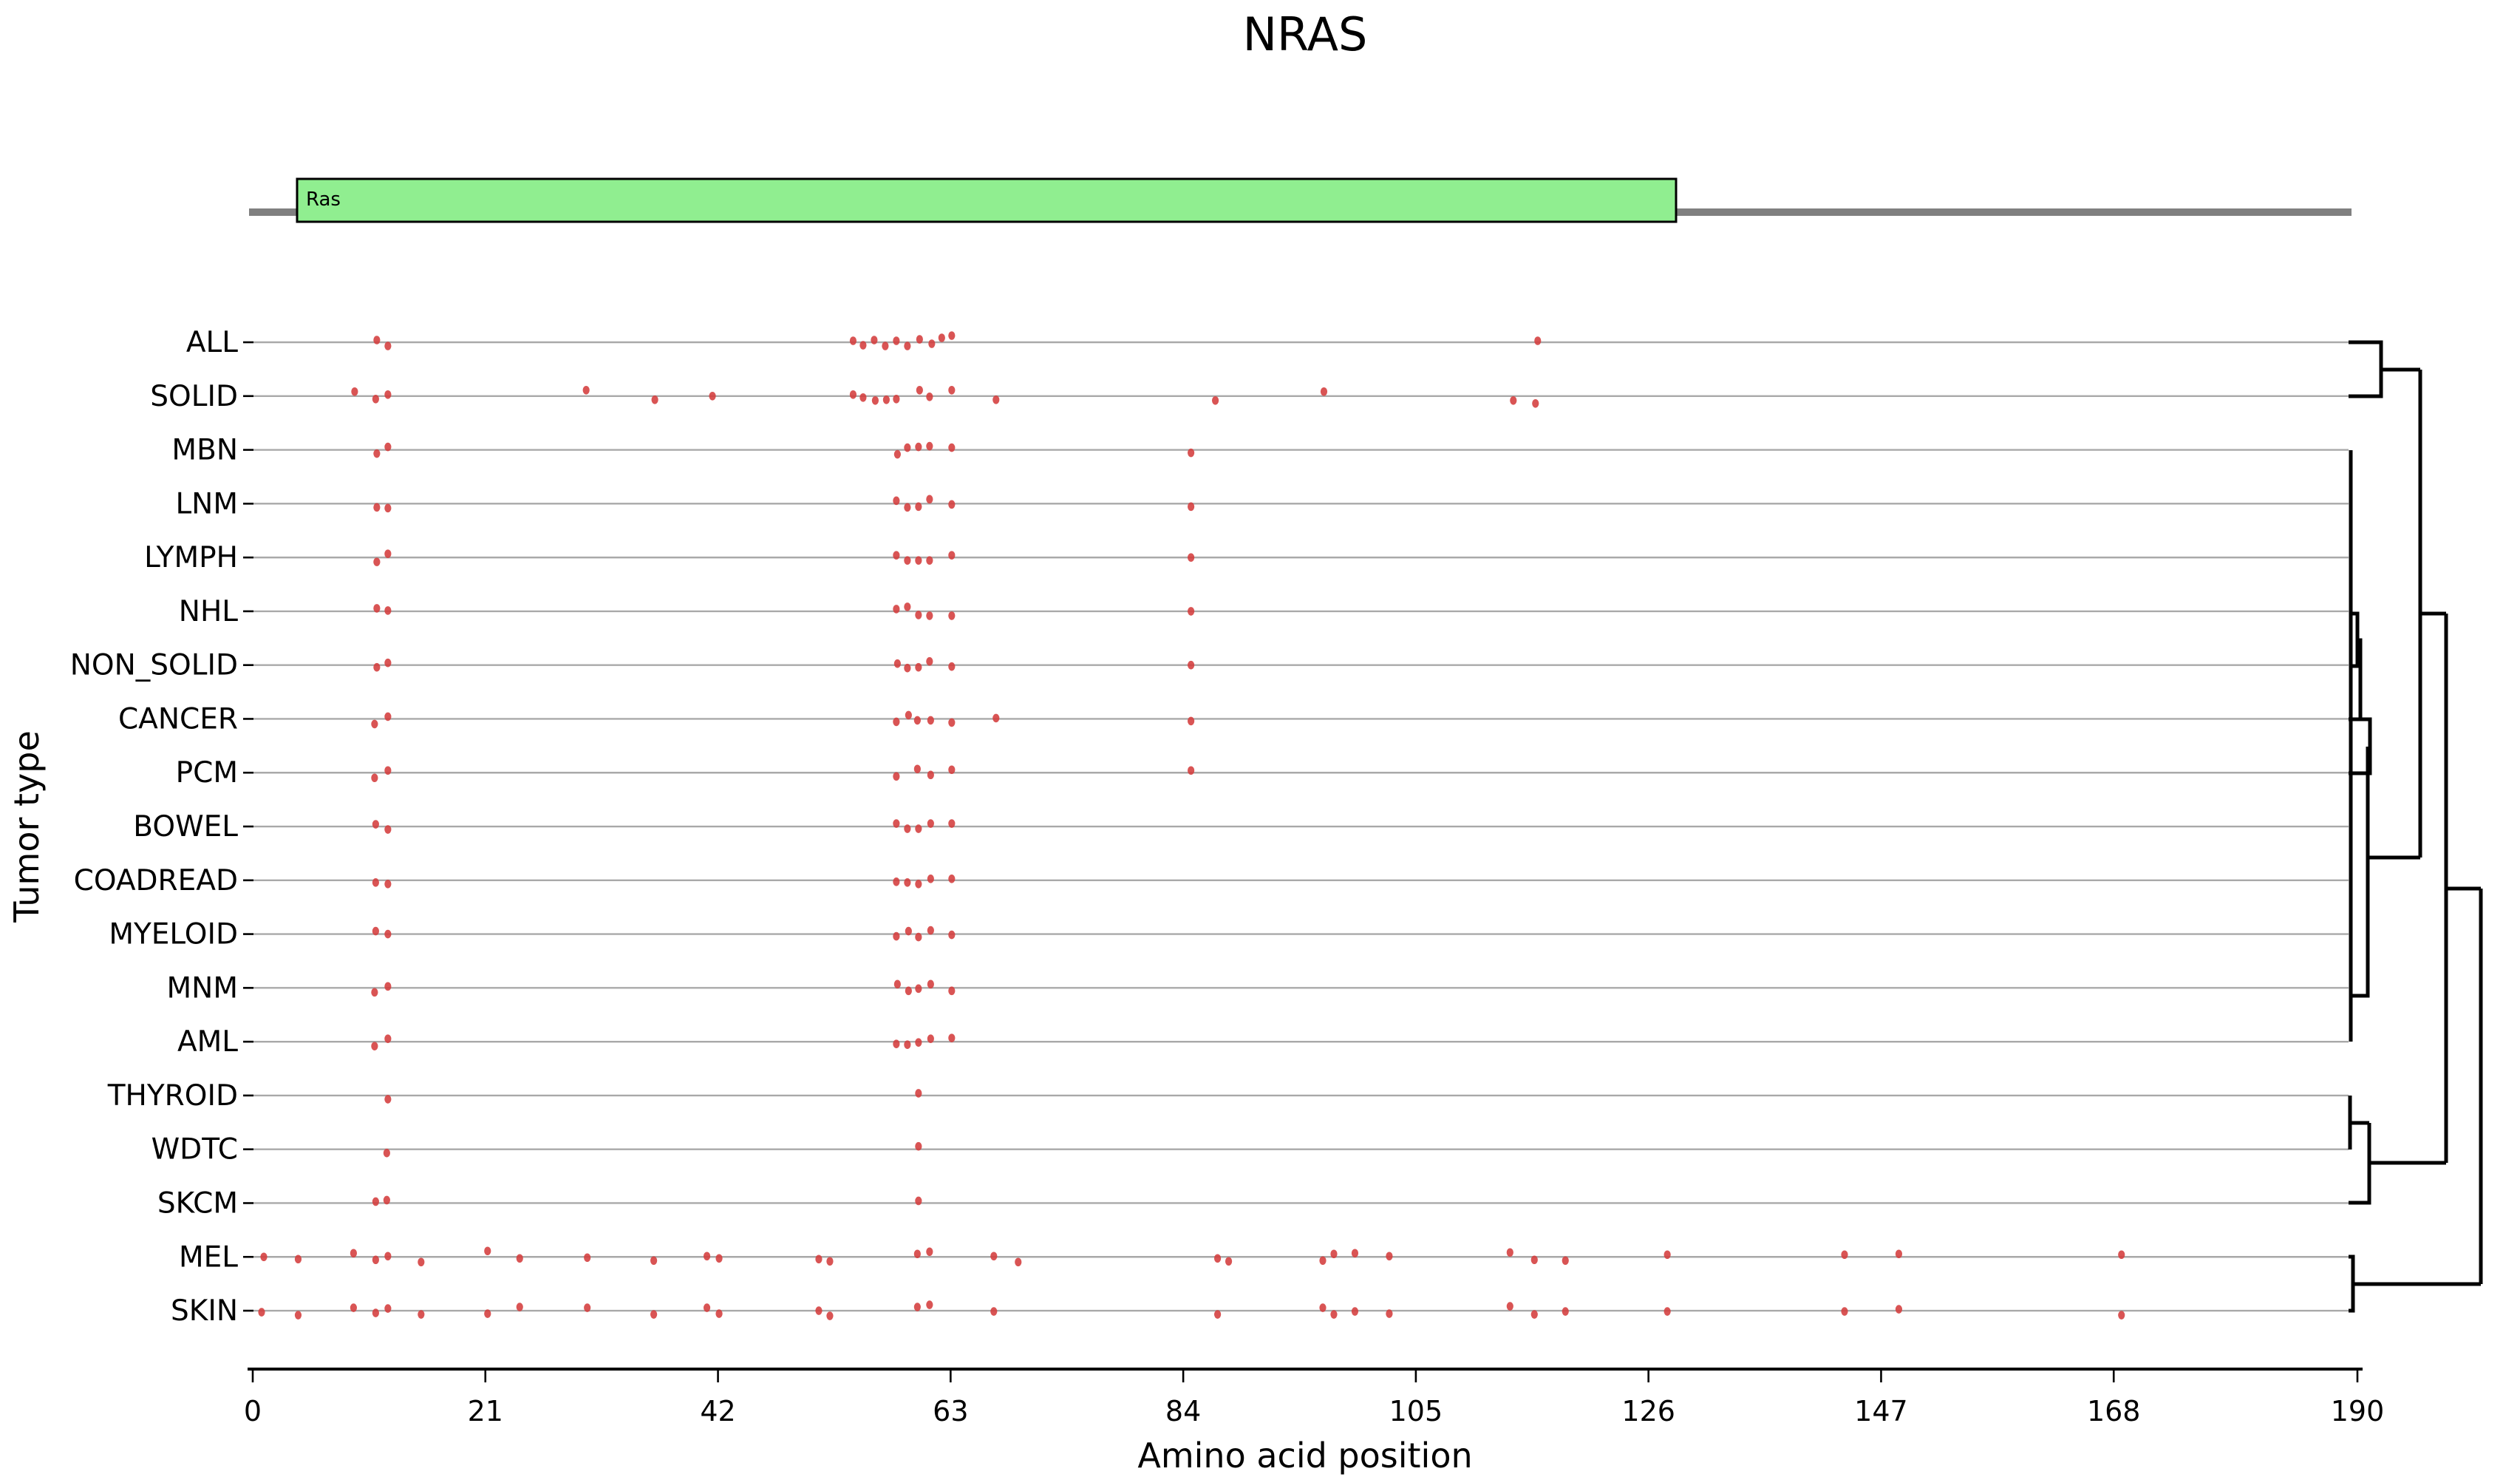  I want to click on row-label-mel: MEL, so click(208, 1257).